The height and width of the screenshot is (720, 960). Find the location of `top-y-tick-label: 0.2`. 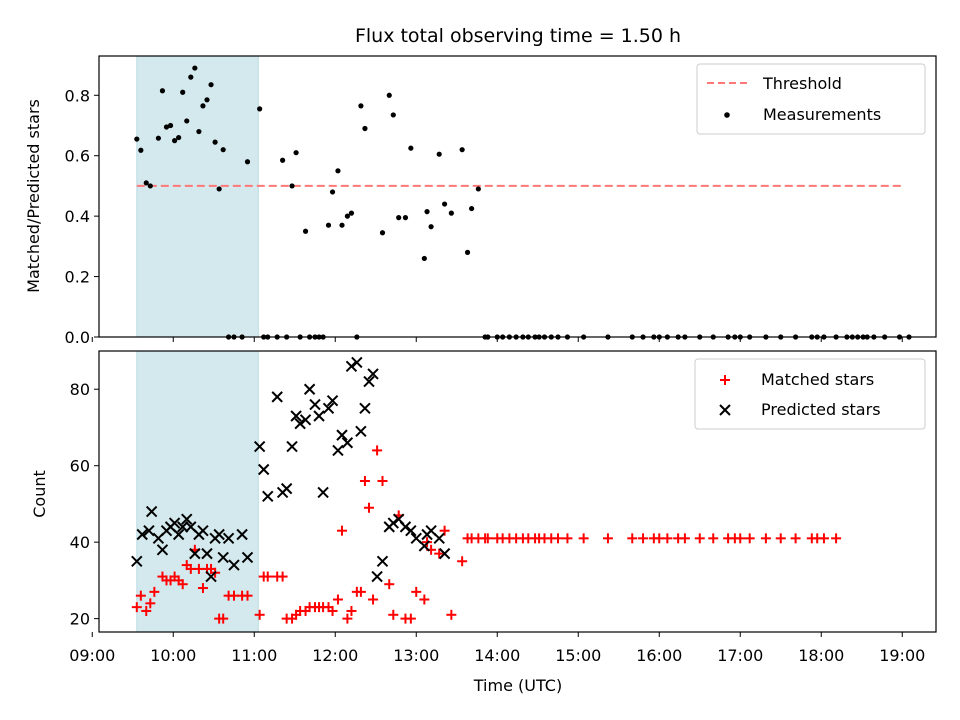

top-y-tick-label: 0.2 is located at coordinates (77, 277).